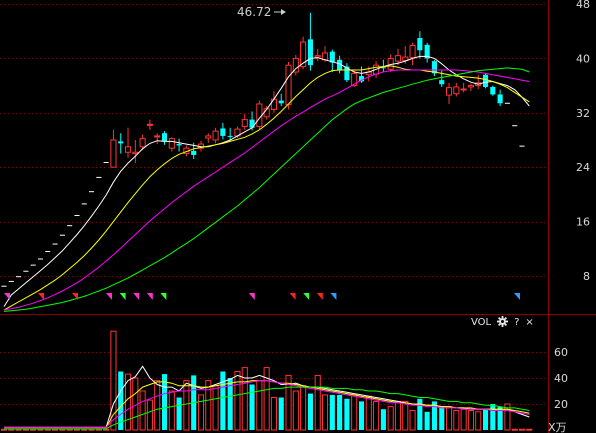 This screenshot has height=433, width=596. I want to click on close-icon: ×, so click(529, 322).